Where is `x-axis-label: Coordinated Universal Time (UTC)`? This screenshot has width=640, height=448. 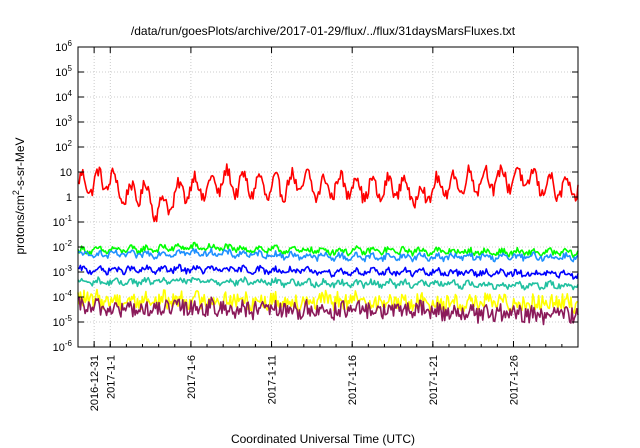 x-axis-label: Coordinated Universal Time (UTC) is located at coordinates (323, 439).